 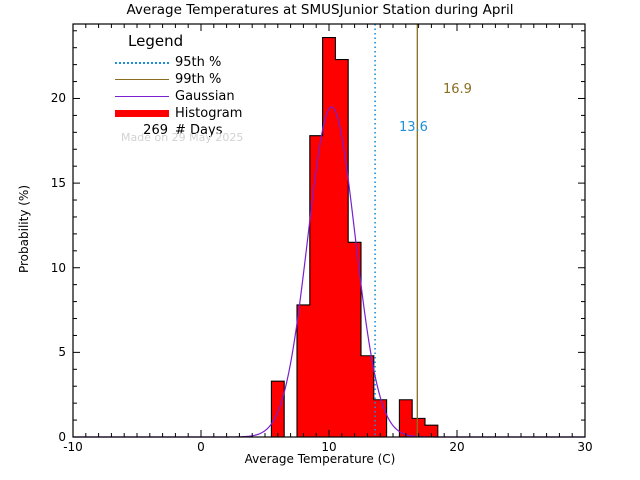 I want to click on y-tick-label: 0, so click(x=62, y=437).